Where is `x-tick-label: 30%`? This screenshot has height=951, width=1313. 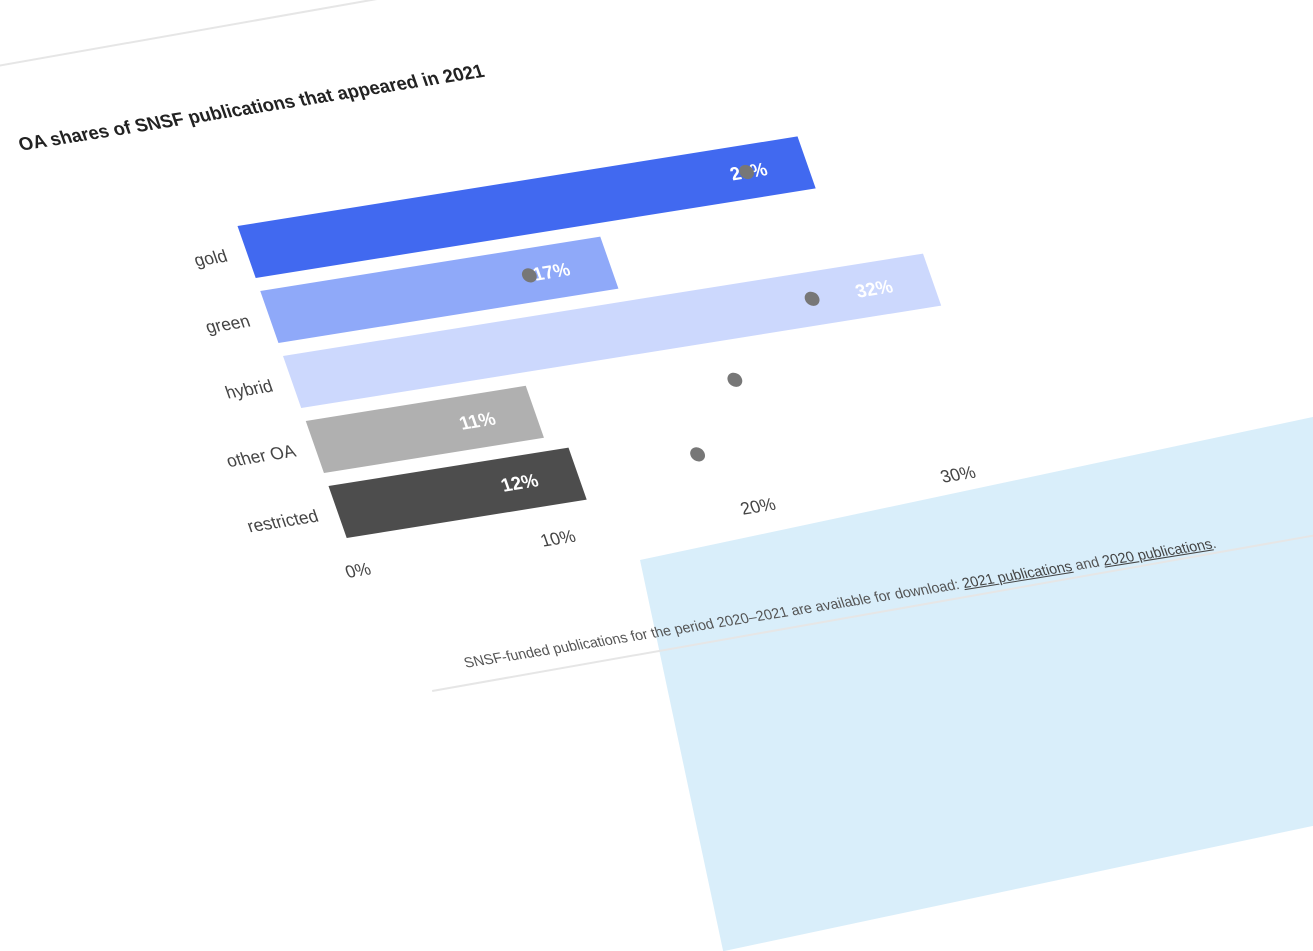 x-tick-label: 30% is located at coordinates (958, 474).